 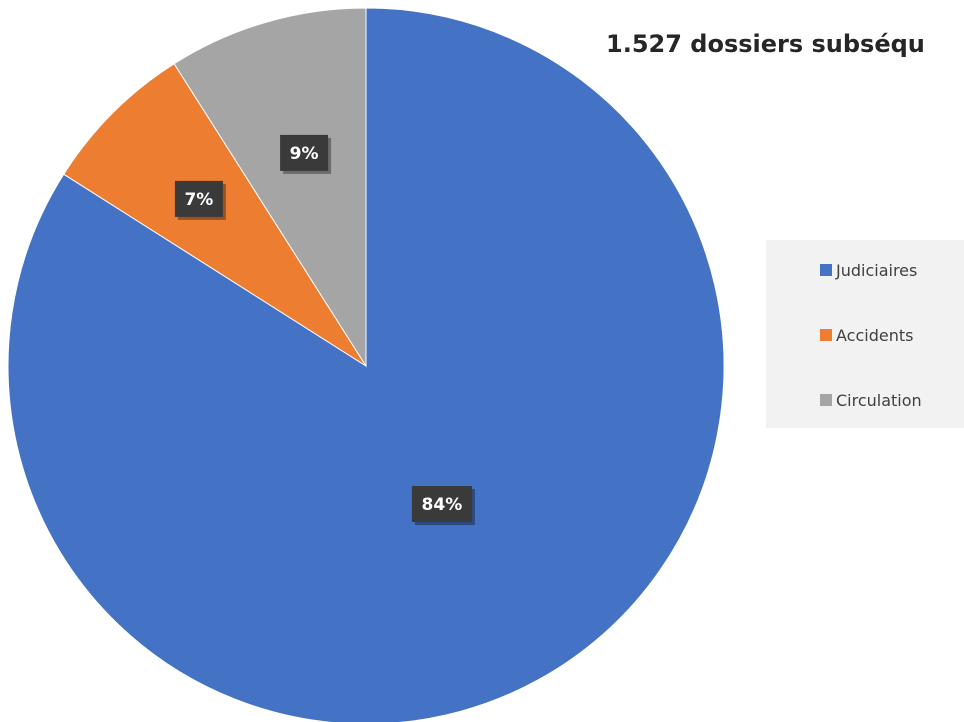 I want to click on legend-item-circulation: Circulation, so click(x=871, y=400).